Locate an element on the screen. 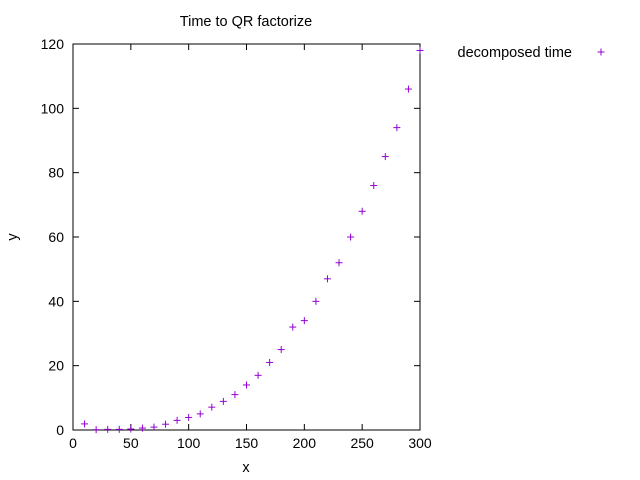  y-tick-label: 20 is located at coordinates (56, 366).